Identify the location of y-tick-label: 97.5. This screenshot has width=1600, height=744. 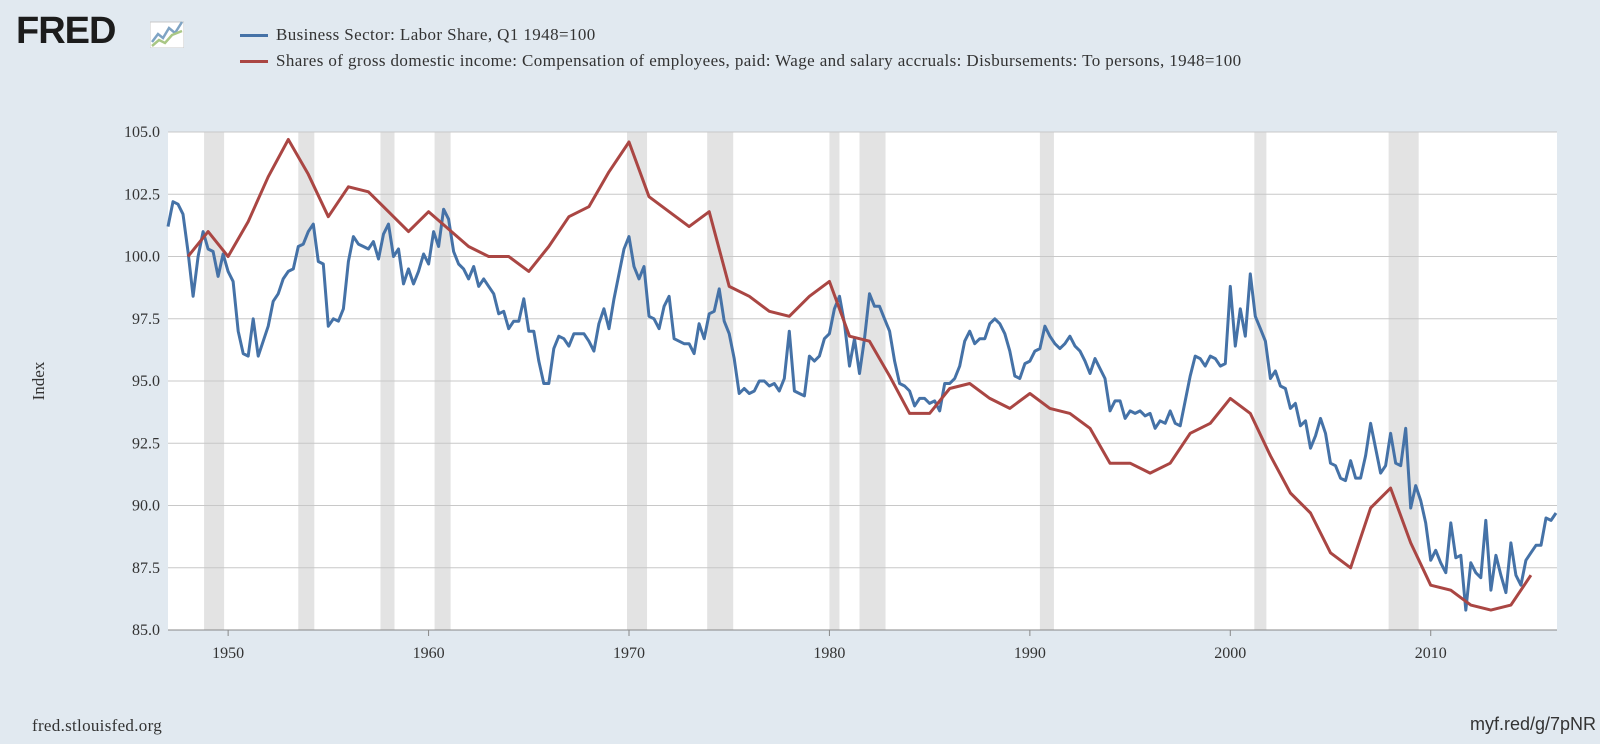
(146, 319).